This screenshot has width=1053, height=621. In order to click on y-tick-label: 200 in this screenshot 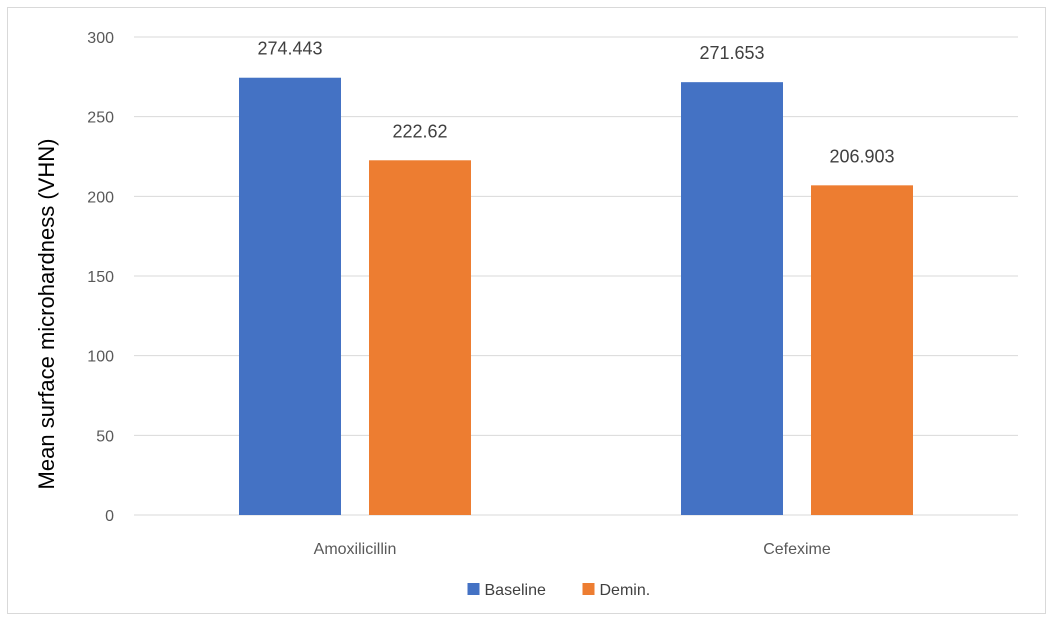, I will do `click(100, 197)`.